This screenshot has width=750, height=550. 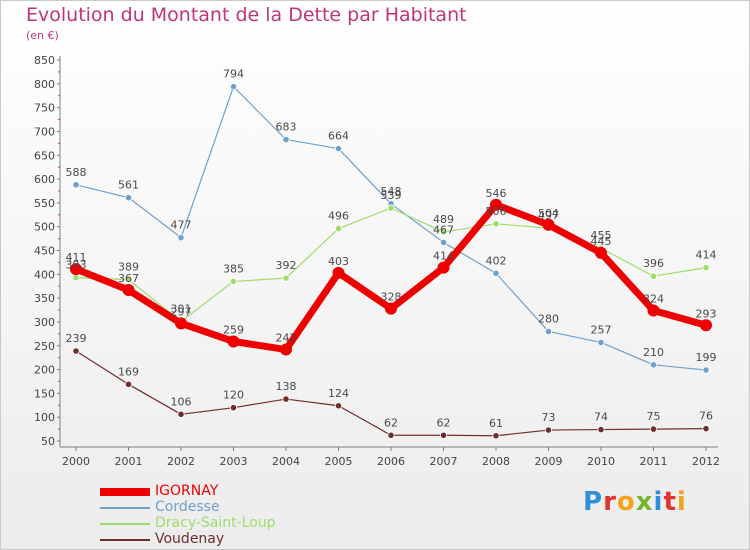 I want to click on logo-letter: i, so click(x=658, y=502).